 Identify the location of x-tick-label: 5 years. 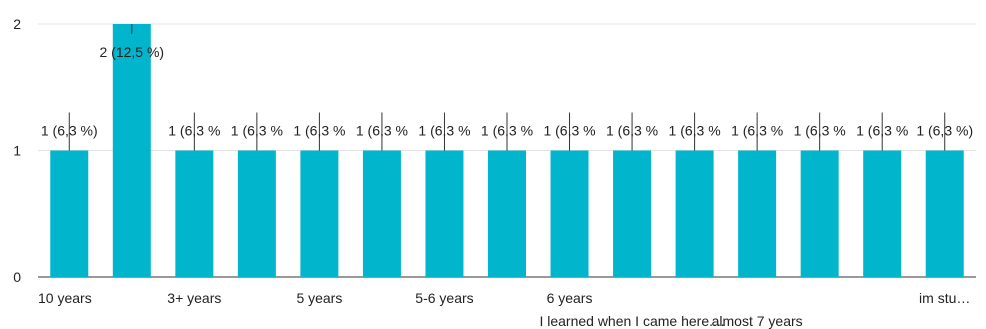
(319, 298).